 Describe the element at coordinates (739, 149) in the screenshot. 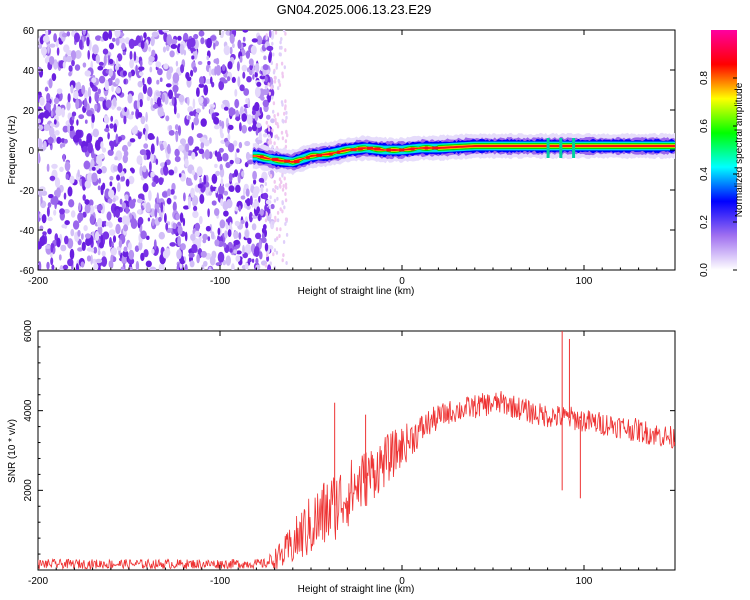

I see `colorbar-label: Normalized spectral amplitude` at that location.